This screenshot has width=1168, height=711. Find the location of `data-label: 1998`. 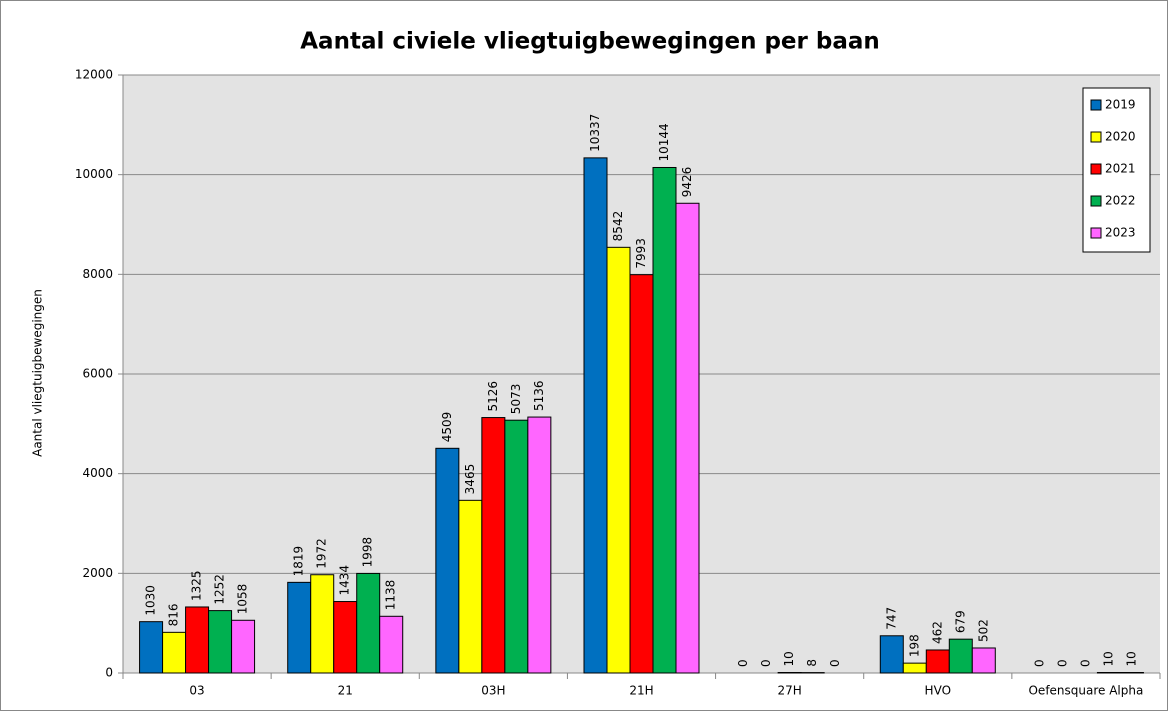

data-label: 1998 is located at coordinates (368, 552).